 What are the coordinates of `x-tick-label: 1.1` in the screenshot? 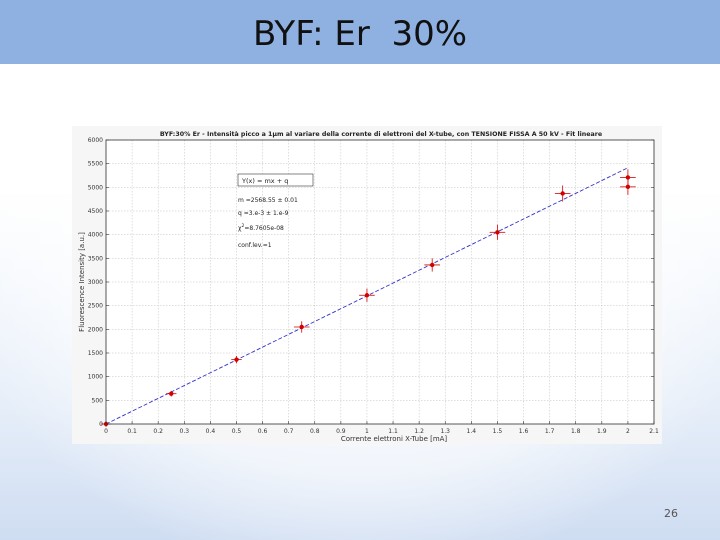 It's located at (393, 431).